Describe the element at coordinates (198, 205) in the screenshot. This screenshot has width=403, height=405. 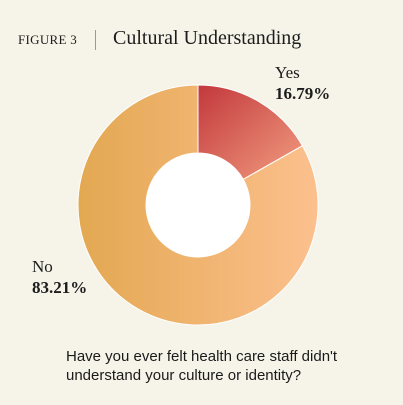
I see `donut-hole` at that location.